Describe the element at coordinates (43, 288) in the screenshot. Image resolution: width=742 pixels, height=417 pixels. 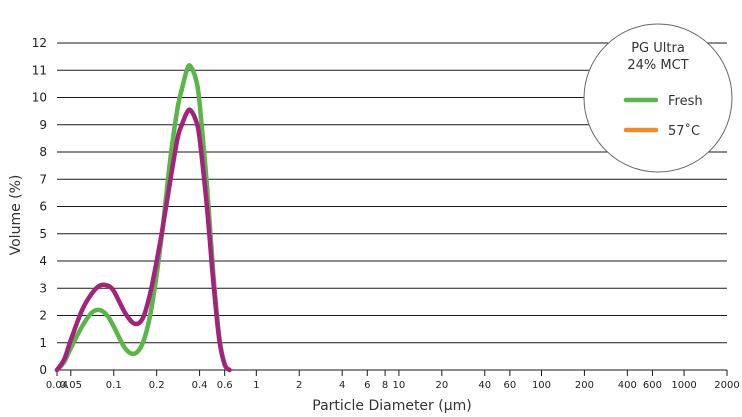
I see `y-tick-label: 3` at that location.